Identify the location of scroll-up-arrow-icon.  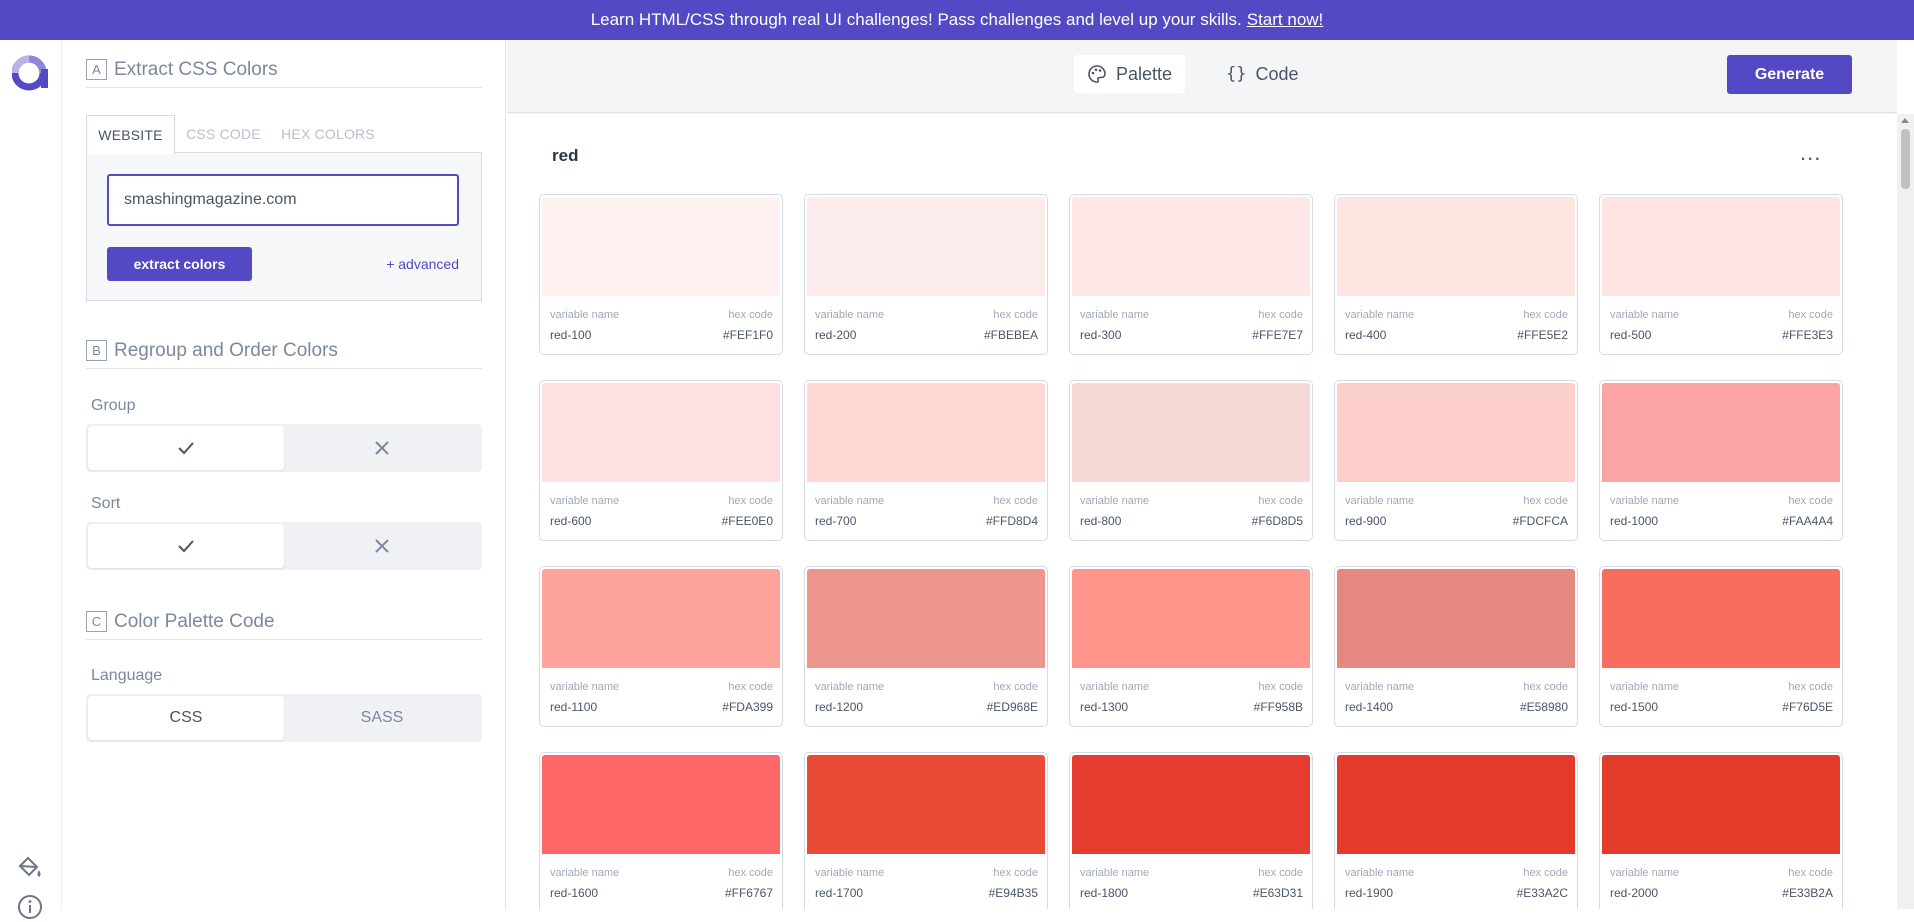
(1905, 120).